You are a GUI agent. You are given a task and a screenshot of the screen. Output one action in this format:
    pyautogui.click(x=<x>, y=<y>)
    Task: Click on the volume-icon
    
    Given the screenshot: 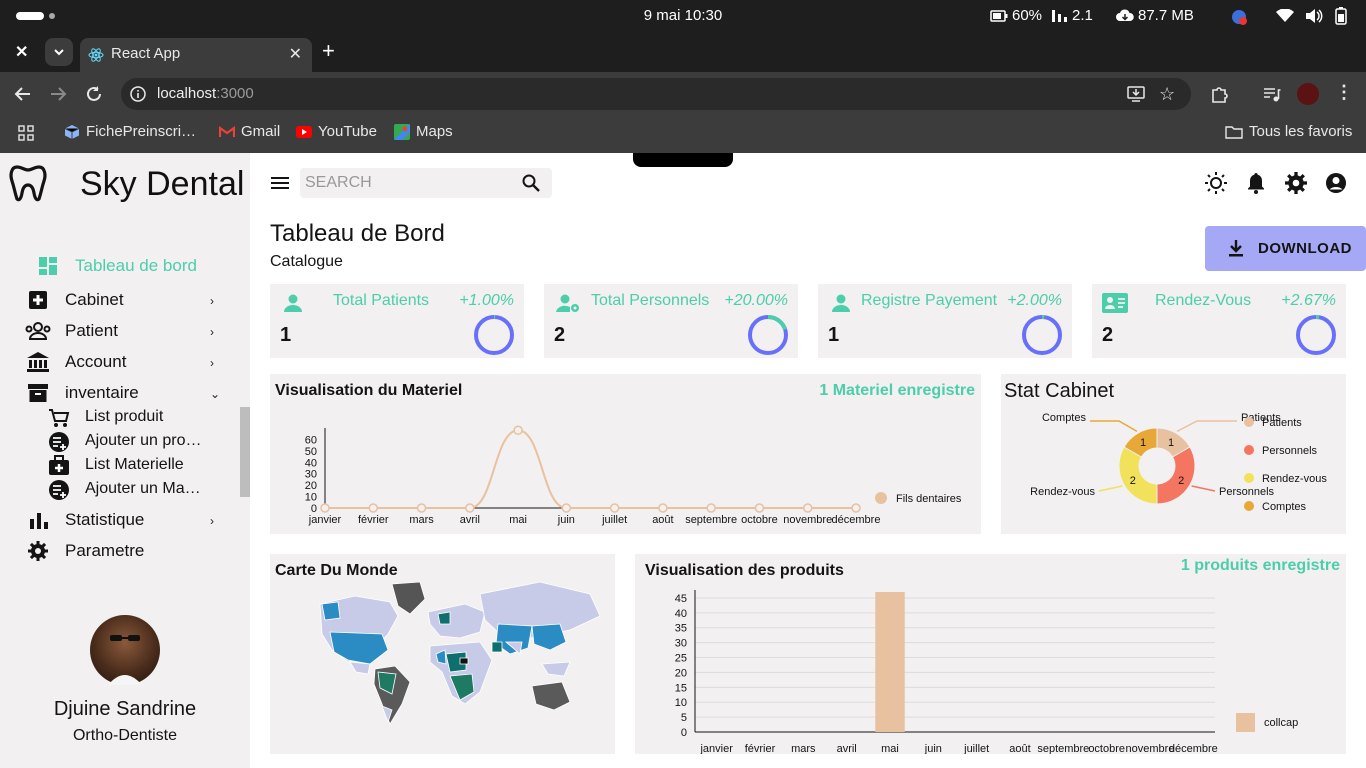 What is the action you would take?
    pyautogui.click(x=1314, y=16)
    